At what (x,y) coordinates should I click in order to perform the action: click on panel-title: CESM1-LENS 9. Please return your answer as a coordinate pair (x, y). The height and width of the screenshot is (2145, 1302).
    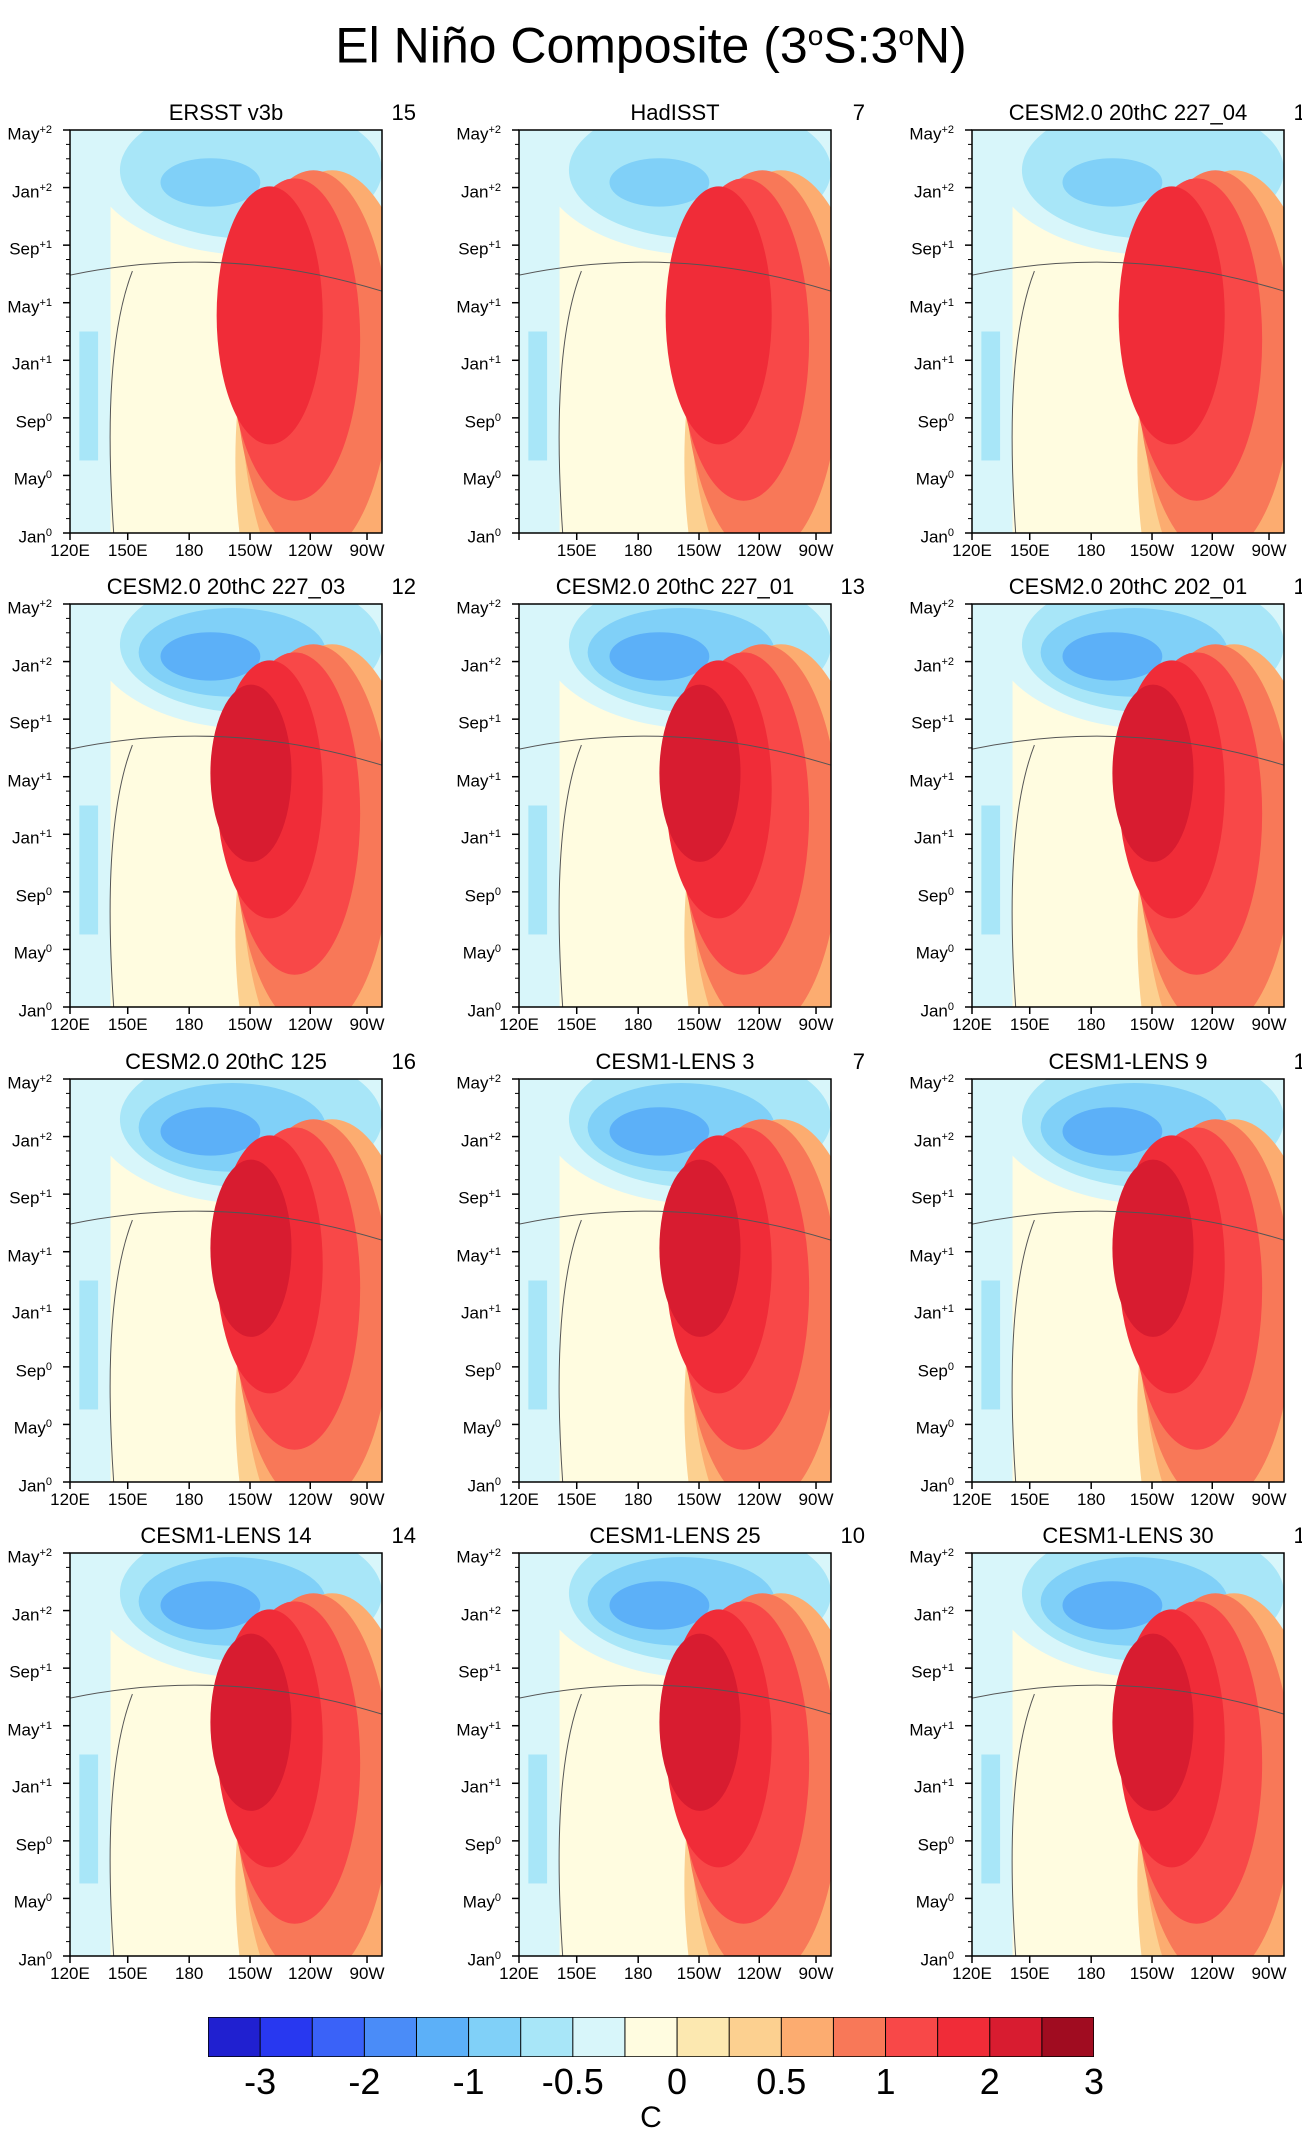
    Looking at the image, I should click on (1128, 1061).